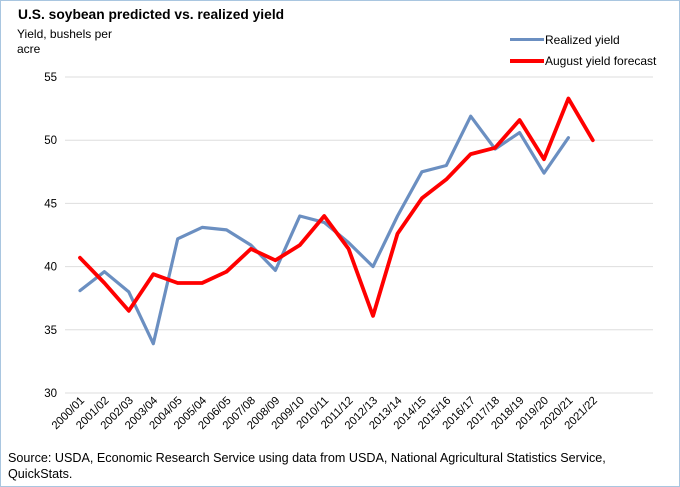  I want to click on y-tick-label-40: 40, so click(50, 268).